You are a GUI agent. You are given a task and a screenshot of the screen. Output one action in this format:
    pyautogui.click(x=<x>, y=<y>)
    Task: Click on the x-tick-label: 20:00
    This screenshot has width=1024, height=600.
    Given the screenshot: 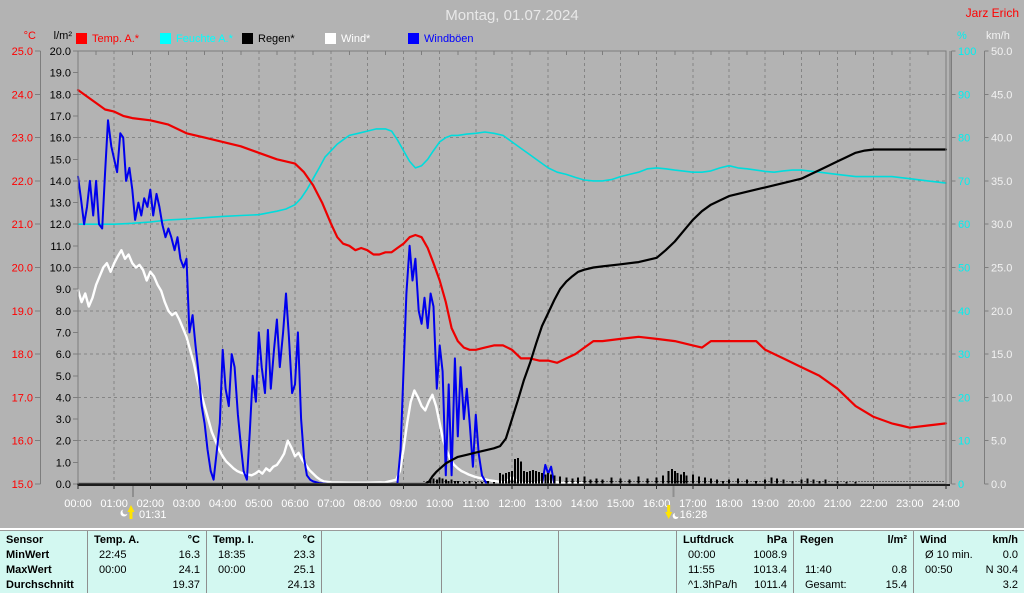 What is the action you would take?
    pyautogui.click(x=802, y=504)
    